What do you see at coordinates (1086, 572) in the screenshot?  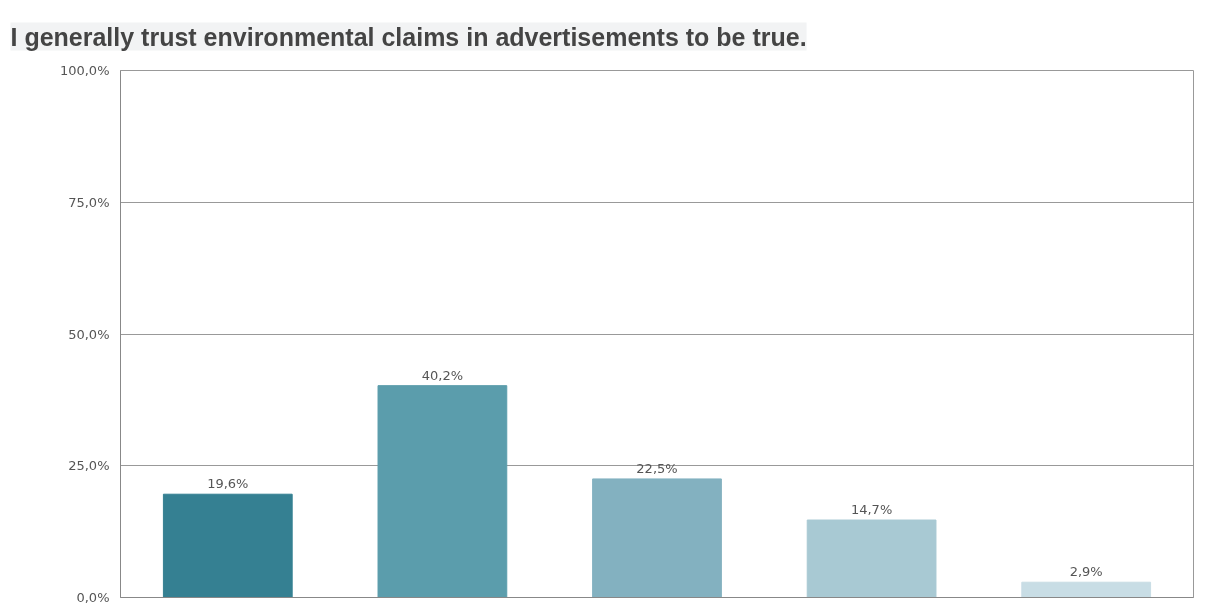 I see `data-label: 2,9%` at bounding box center [1086, 572].